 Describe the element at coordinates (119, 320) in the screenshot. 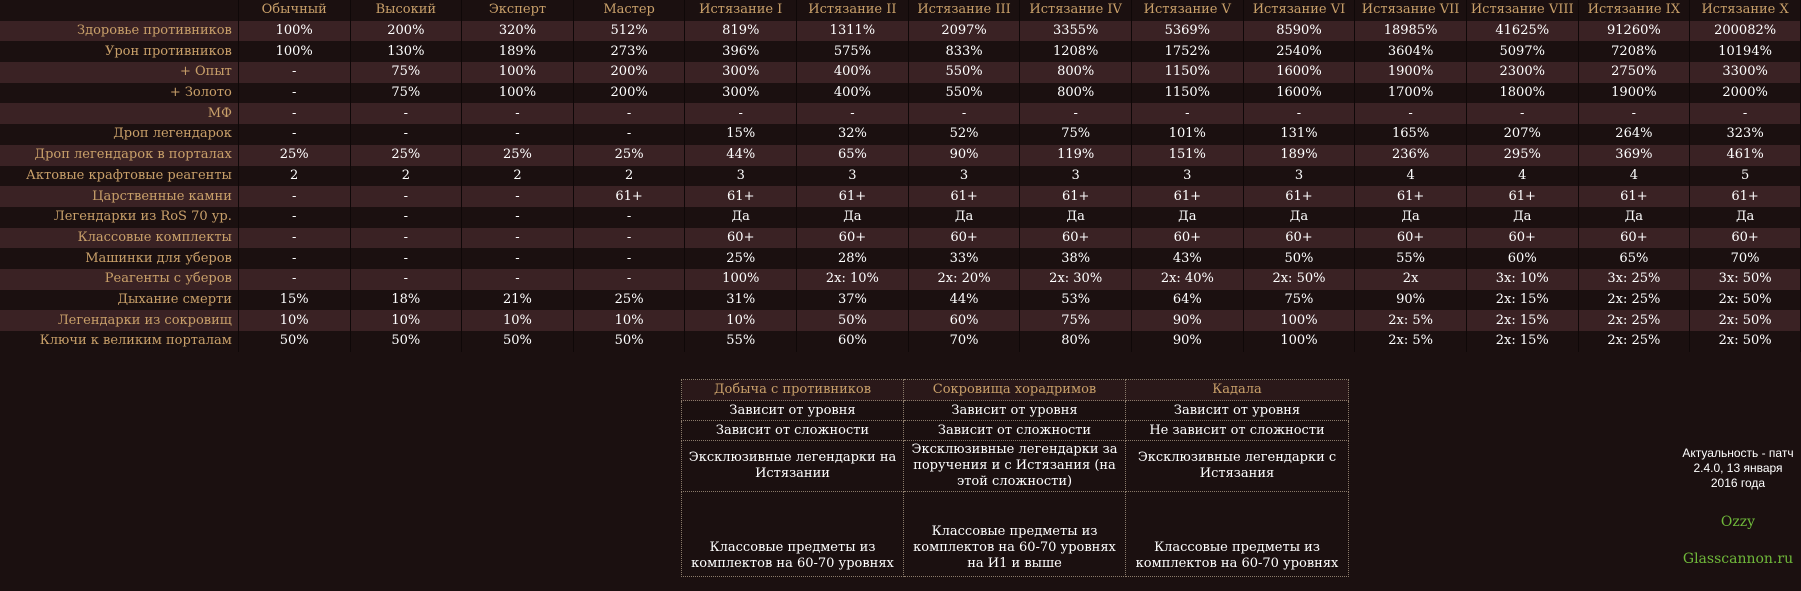

I see `row-label: Легендарки из сокровищ` at that location.